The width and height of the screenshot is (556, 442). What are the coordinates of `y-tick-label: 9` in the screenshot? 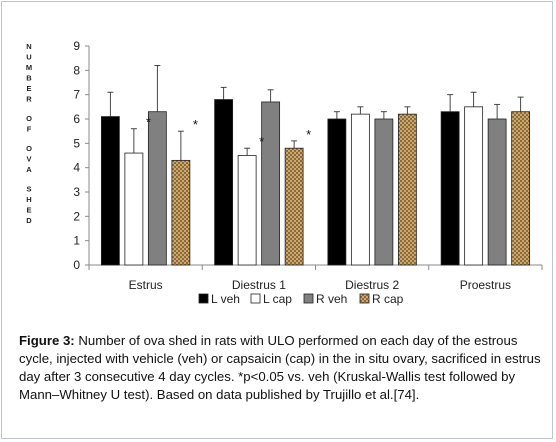 It's located at (76, 46).